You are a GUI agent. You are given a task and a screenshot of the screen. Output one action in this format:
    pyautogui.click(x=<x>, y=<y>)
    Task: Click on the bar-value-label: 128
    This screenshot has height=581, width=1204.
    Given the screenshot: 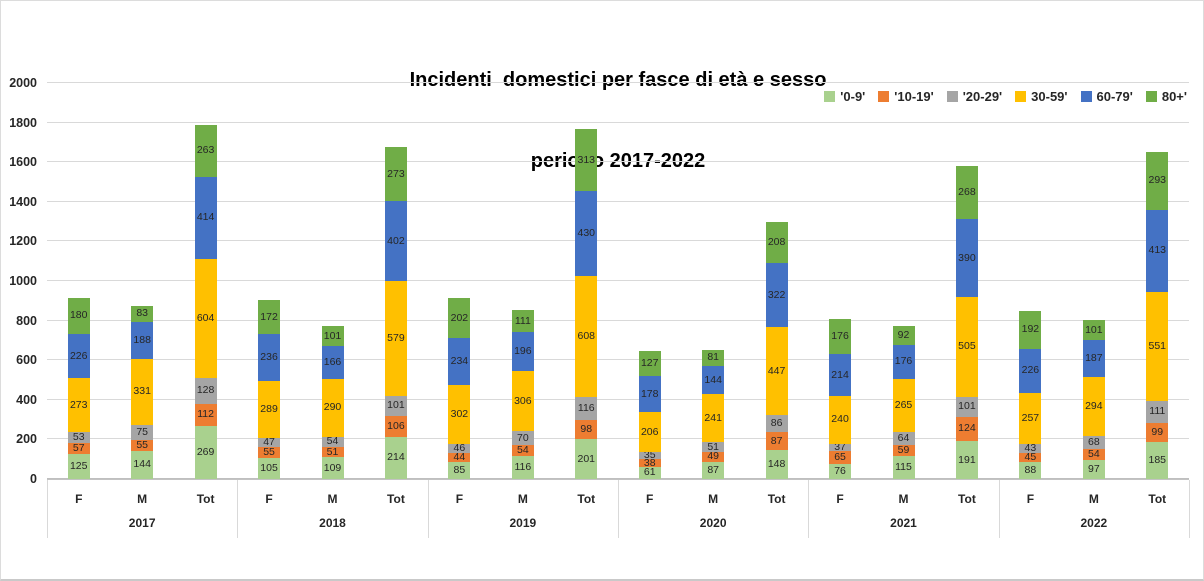 What is the action you would take?
    pyautogui.click(x=205, y=390)
    